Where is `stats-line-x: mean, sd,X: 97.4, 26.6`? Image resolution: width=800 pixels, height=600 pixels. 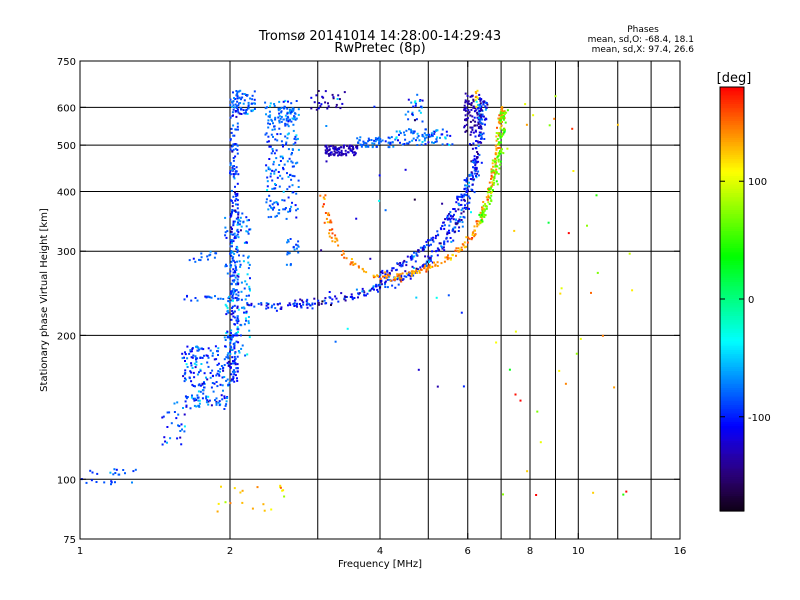
stats-line-x: mean, sd,X: 97.4, 26.6 is located at coordinates (643, 50).